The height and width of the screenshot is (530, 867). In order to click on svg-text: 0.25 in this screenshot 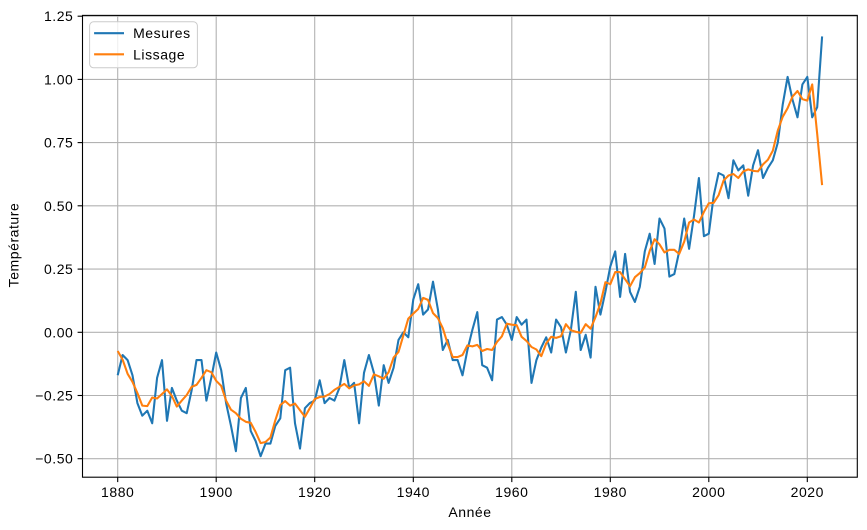, I will do `click(58, 269)`.